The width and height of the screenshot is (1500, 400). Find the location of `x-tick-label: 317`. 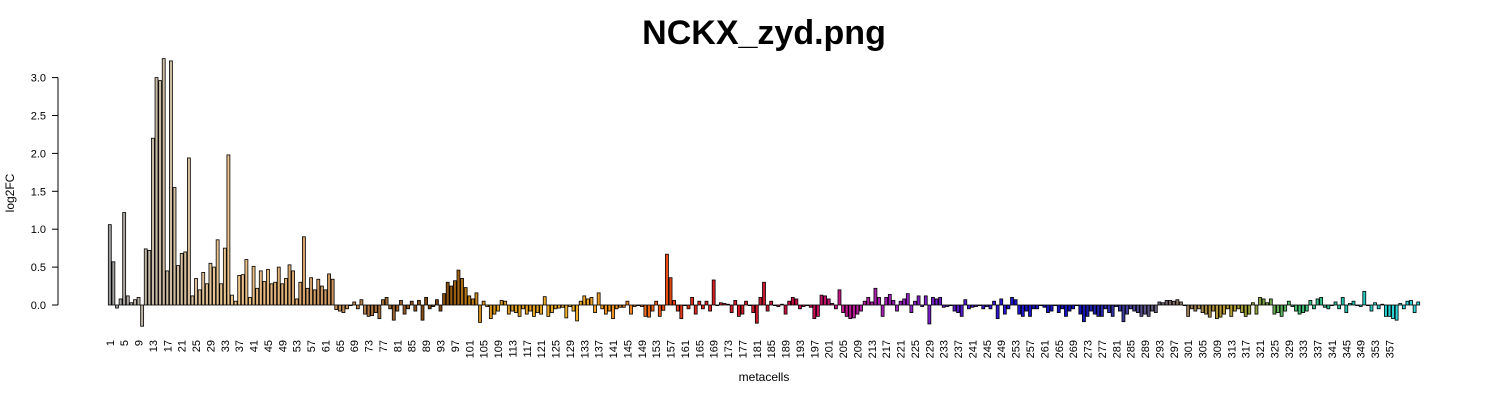

x-tick-label: 317 is located at coordinates (1247, 349).